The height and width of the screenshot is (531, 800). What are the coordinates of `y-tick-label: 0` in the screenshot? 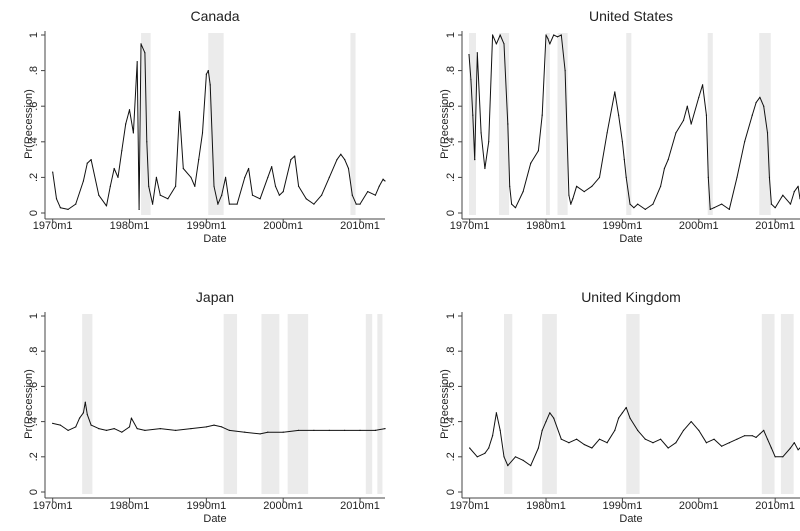 It's located at (34, 213).